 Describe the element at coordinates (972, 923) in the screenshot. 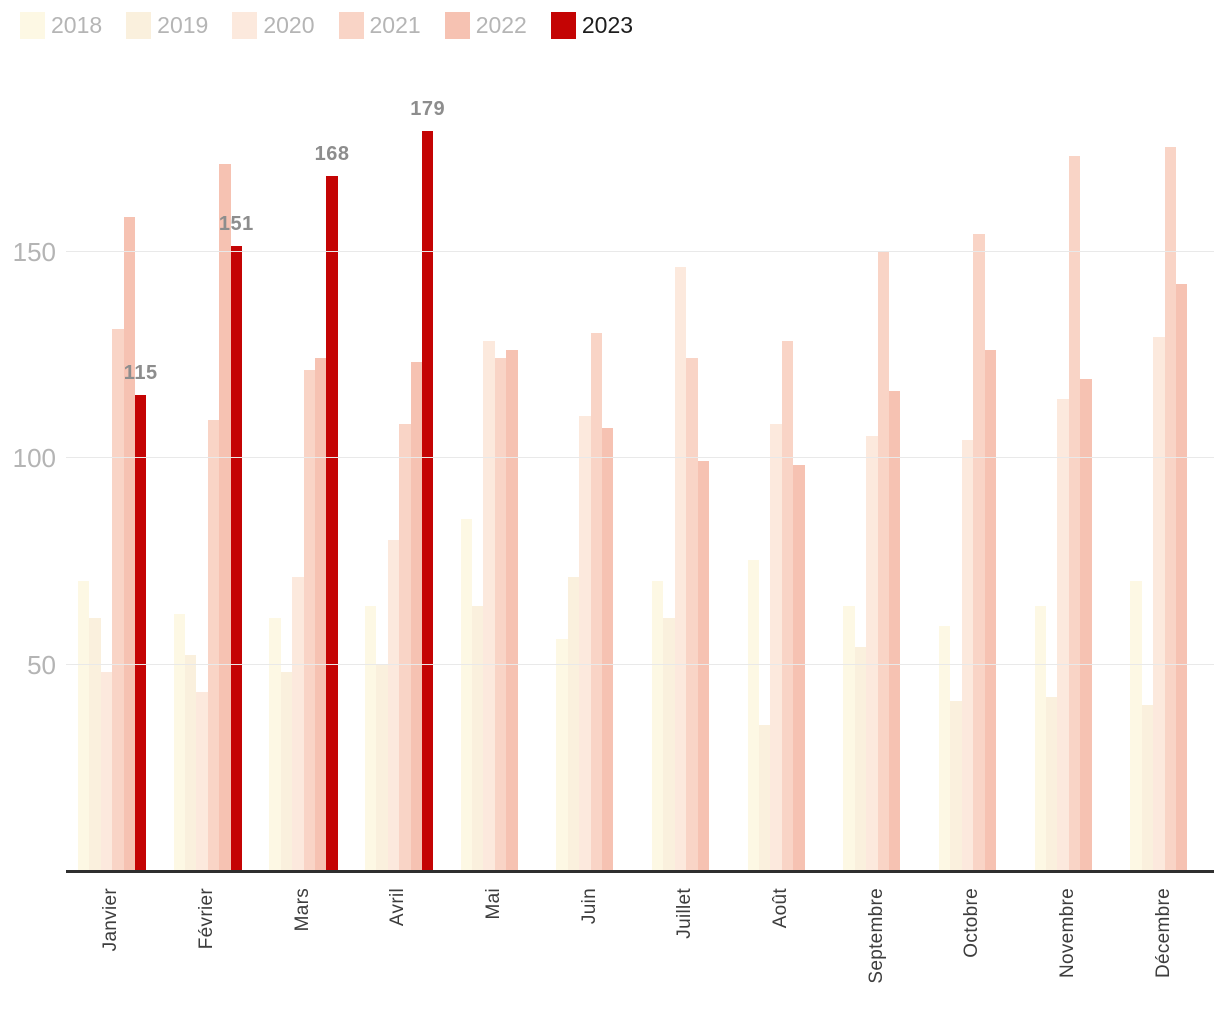

I see `x-axis-label-octobre: Octobre` at that location.